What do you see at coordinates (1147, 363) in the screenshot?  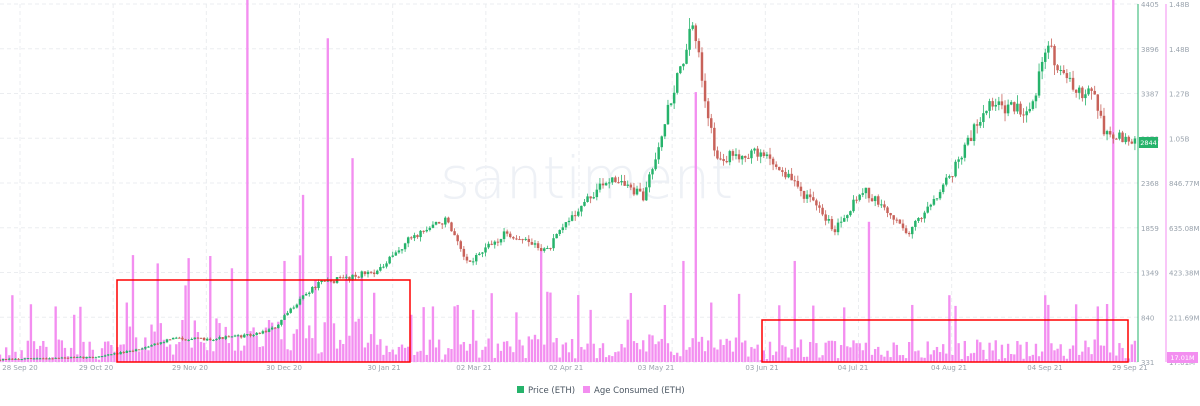 I see `price-tick-label: 331` at bounding box center [1147, 363].